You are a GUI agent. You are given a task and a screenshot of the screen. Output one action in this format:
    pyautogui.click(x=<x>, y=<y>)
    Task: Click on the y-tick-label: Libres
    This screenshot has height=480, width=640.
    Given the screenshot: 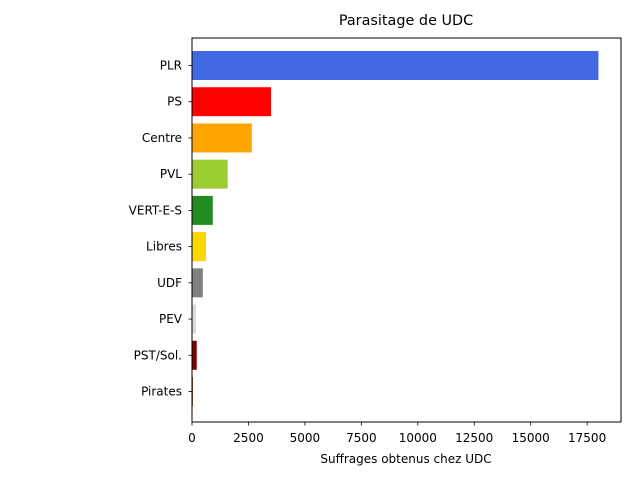 What is the action you would take?
    pyautogui.click(x=164, y=247)
    